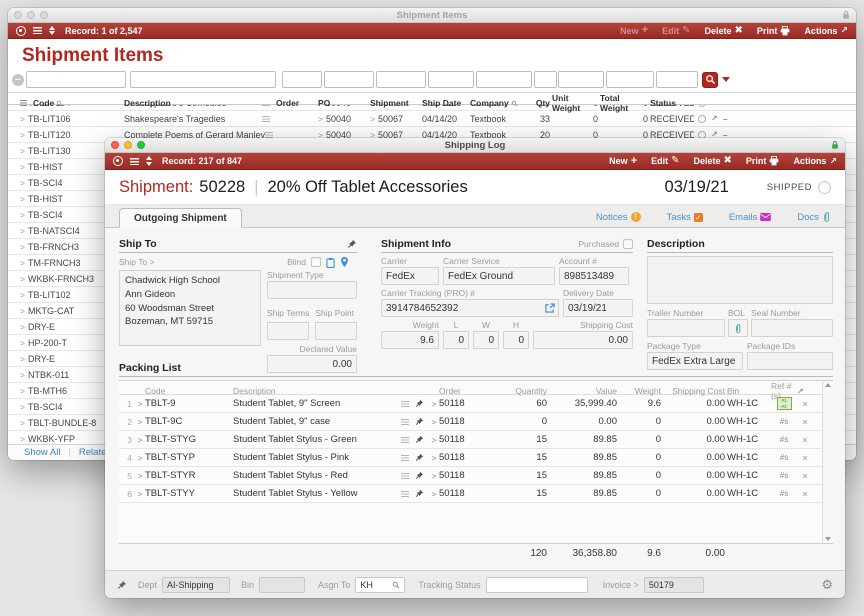 This screenshot has width=864, height=616. I want to click on shipment-type-field, so click(312, 290).